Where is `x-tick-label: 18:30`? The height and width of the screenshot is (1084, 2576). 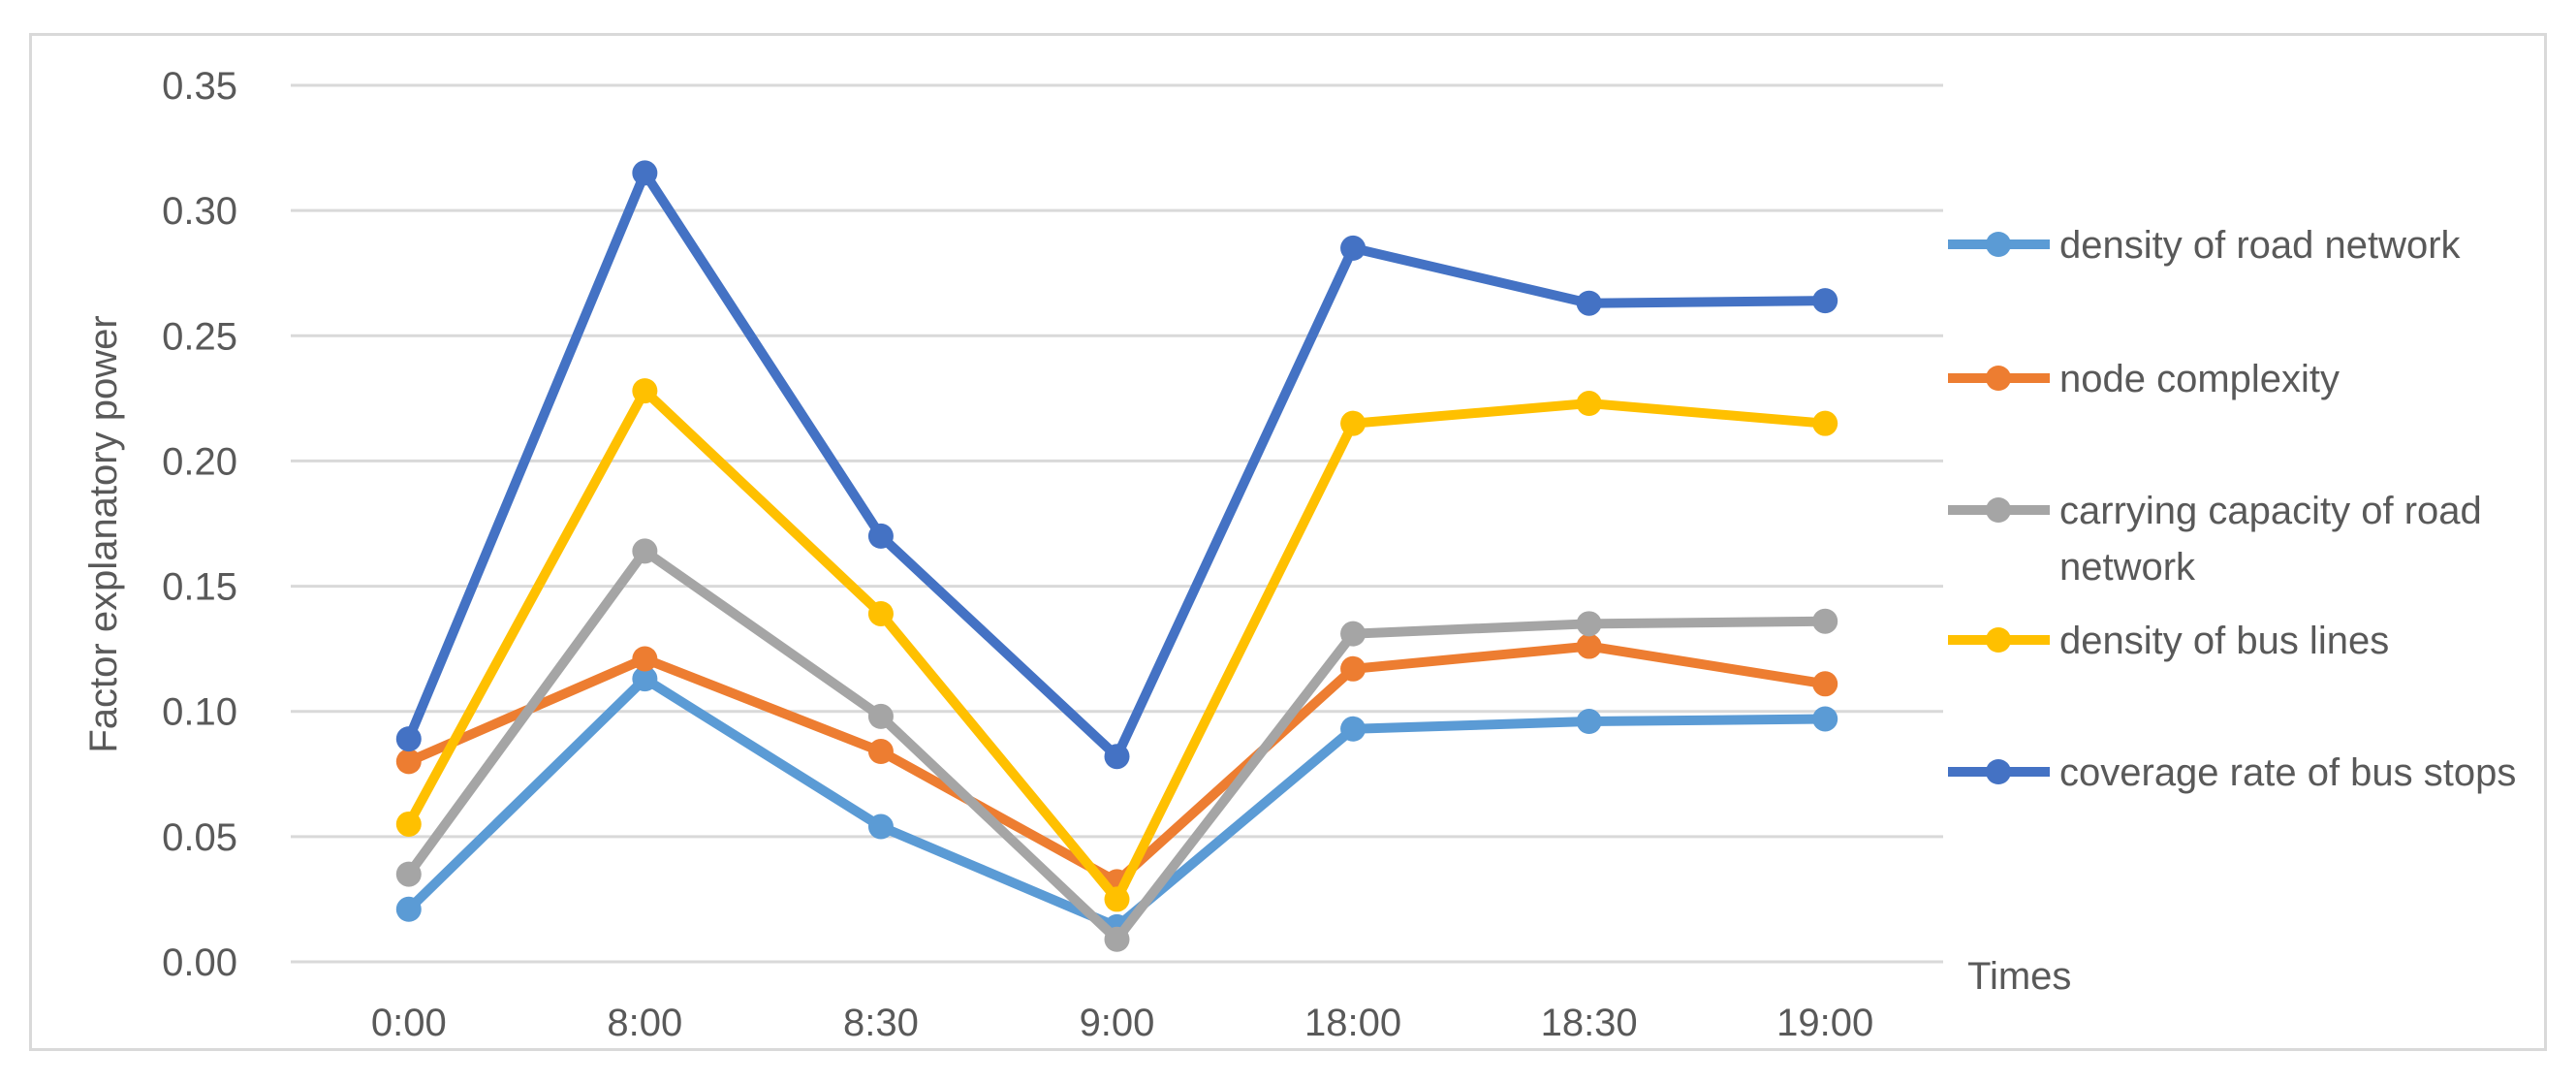 x-tick-label: 18:30 is located at coordinates (1589, 1023).